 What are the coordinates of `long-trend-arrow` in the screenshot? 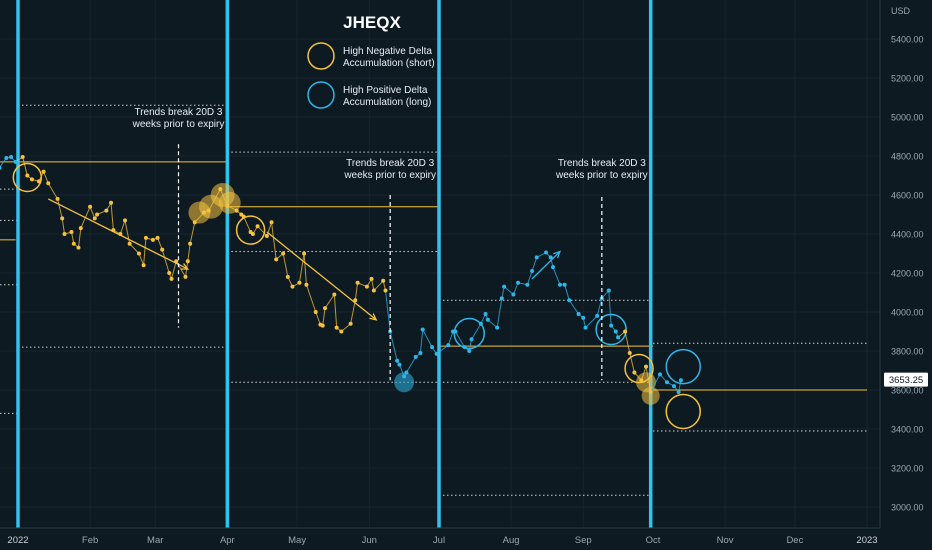 It's located at (546, 265).